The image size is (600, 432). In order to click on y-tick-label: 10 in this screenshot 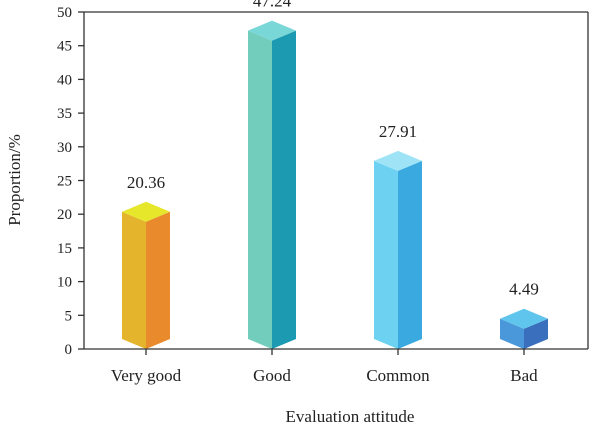, I will do `click(64, 283)`.